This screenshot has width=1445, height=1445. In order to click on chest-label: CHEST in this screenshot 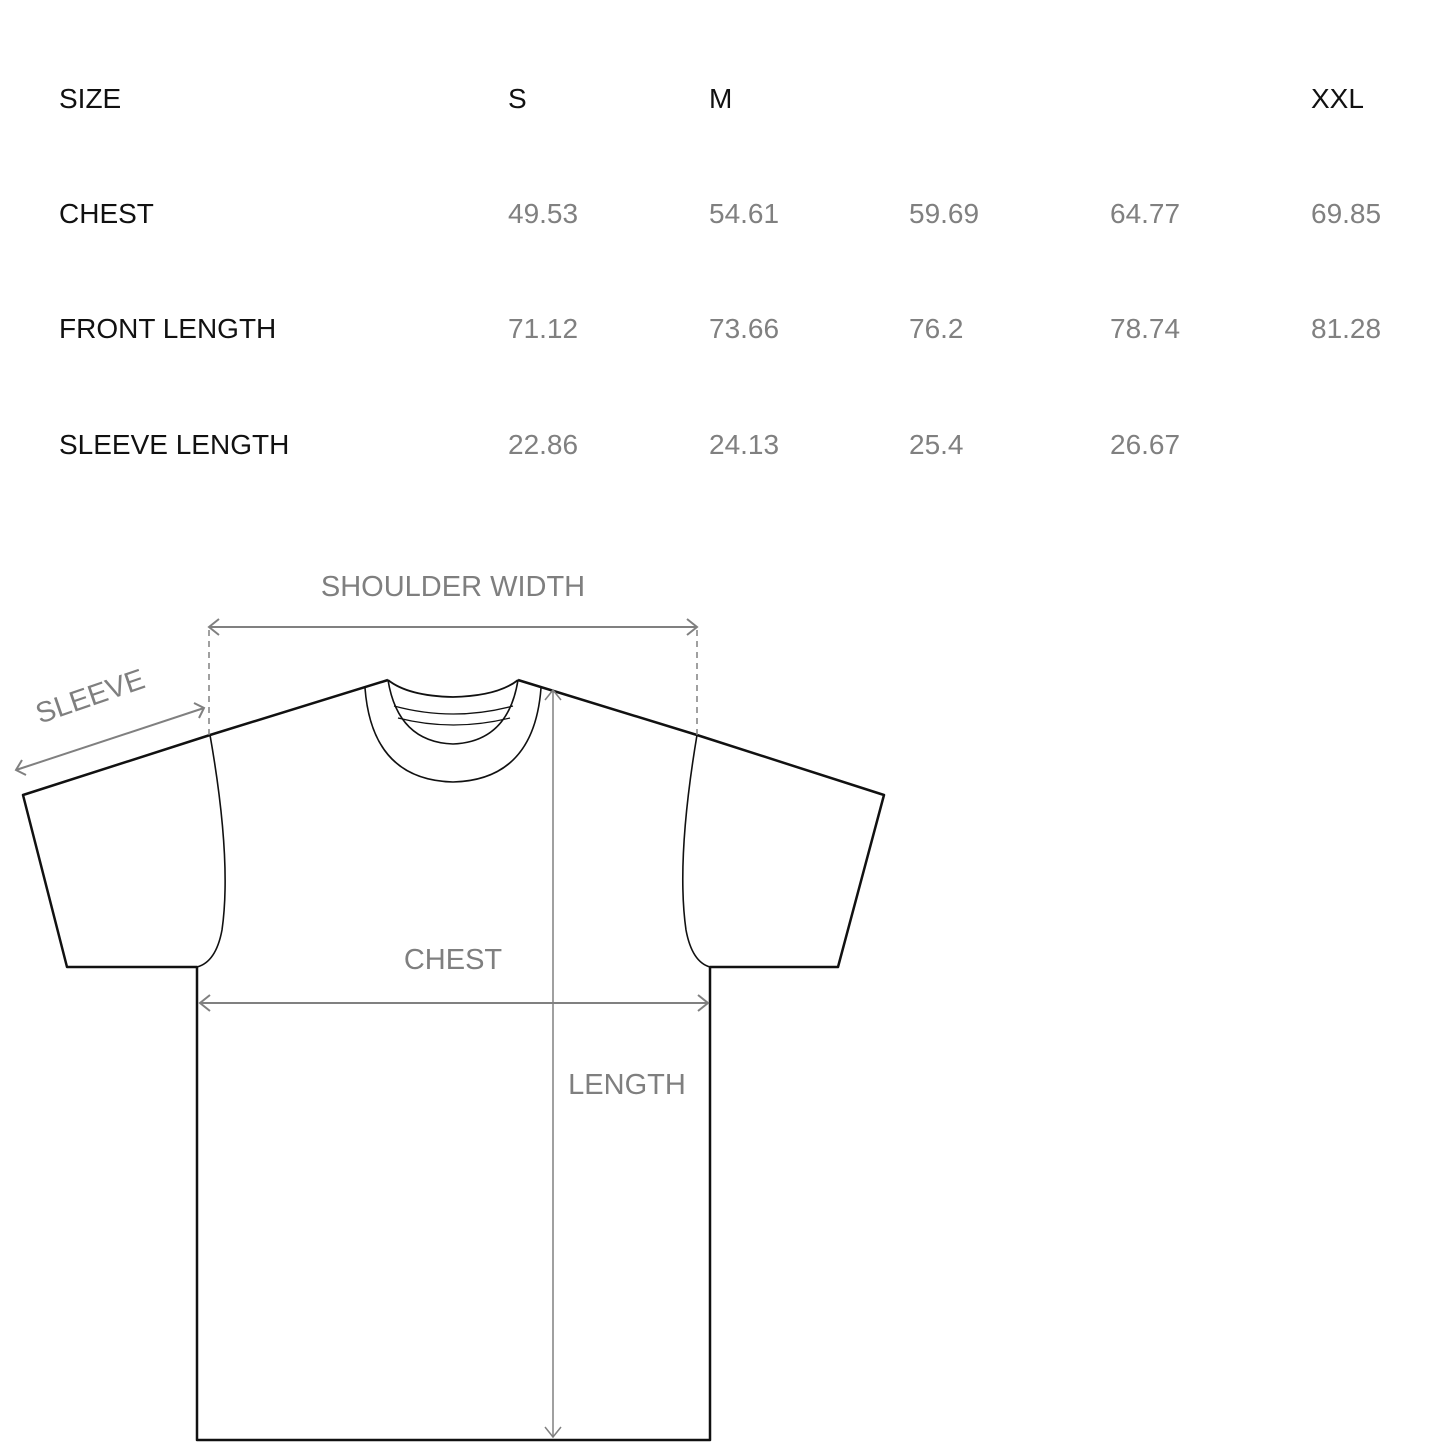, I will do `click(453, 960)`.